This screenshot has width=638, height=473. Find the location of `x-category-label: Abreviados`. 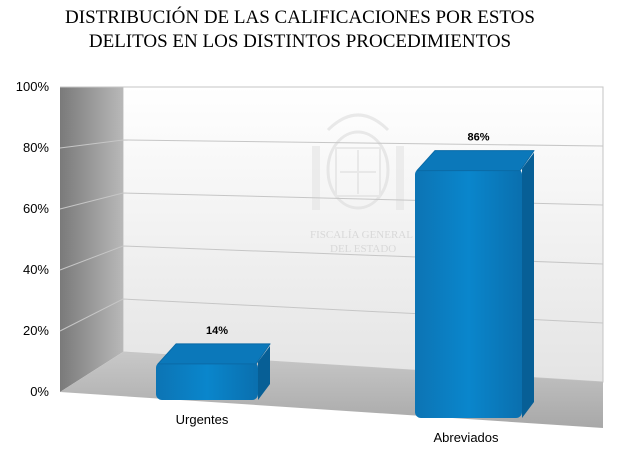

x-category-label: Abreviados is located at coordinates (466, 437).